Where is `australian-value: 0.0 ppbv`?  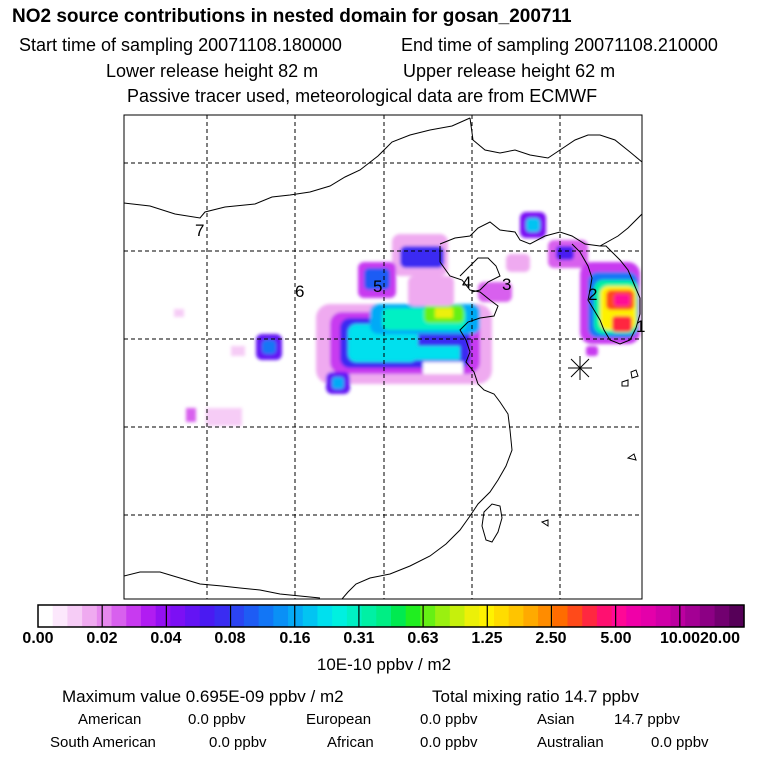
australian-value: 0.0 ppbv is located at coordinates (680, 742).